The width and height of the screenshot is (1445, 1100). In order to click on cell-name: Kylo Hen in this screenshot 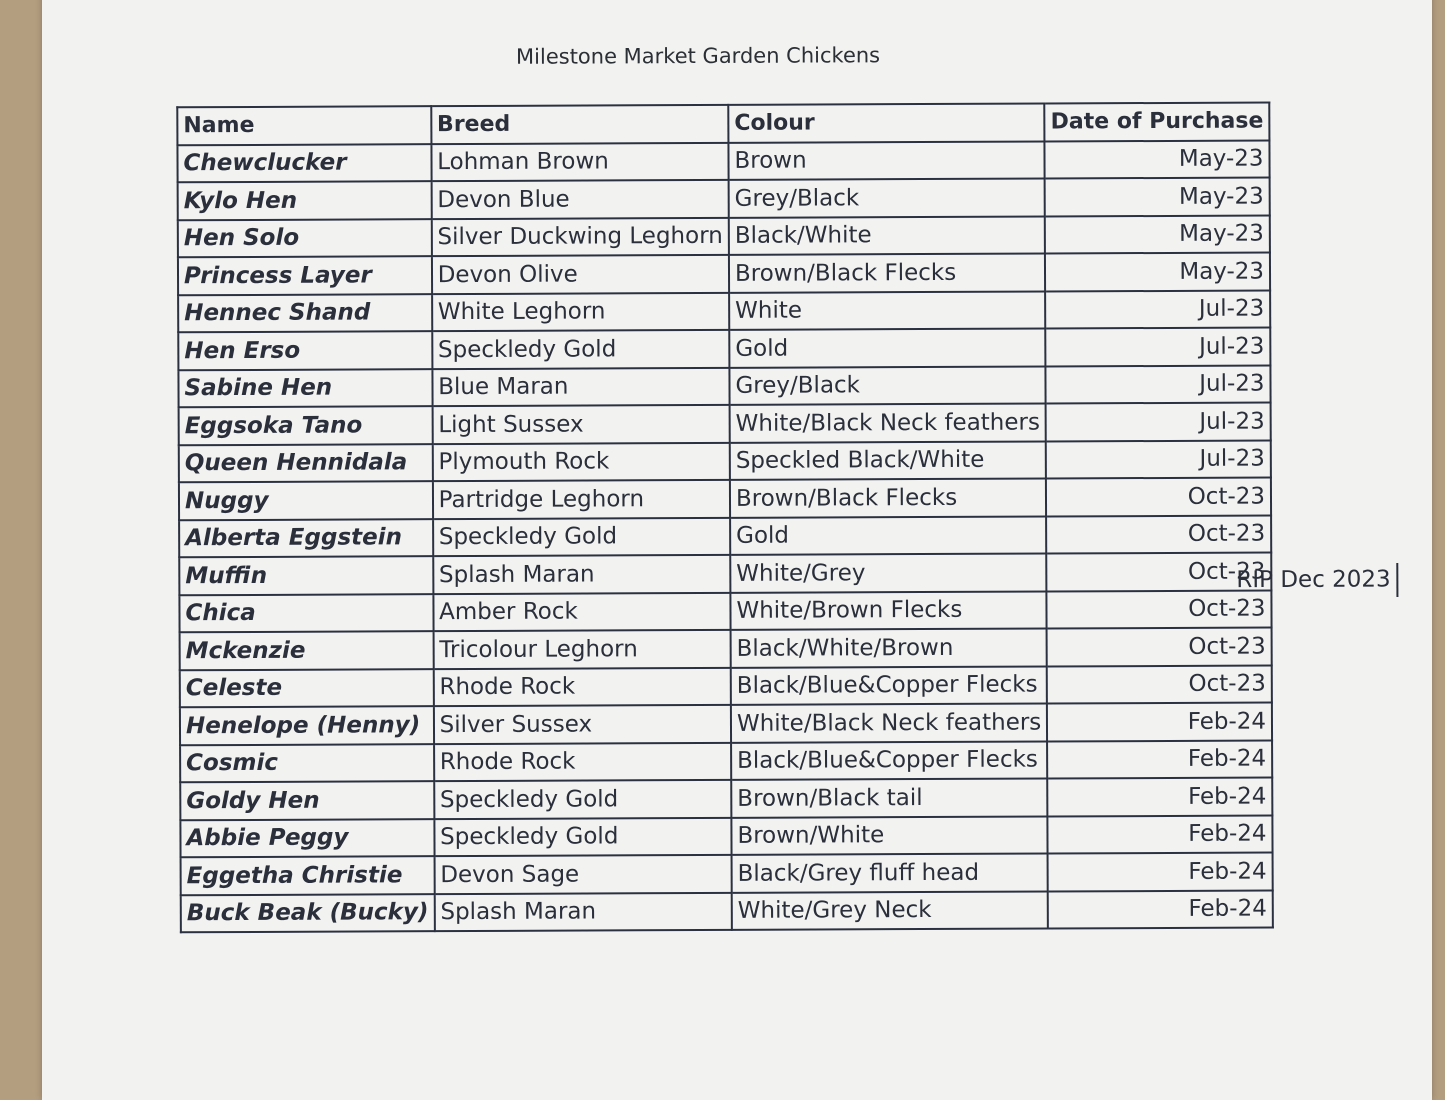, I will do `click(304, 200)`.